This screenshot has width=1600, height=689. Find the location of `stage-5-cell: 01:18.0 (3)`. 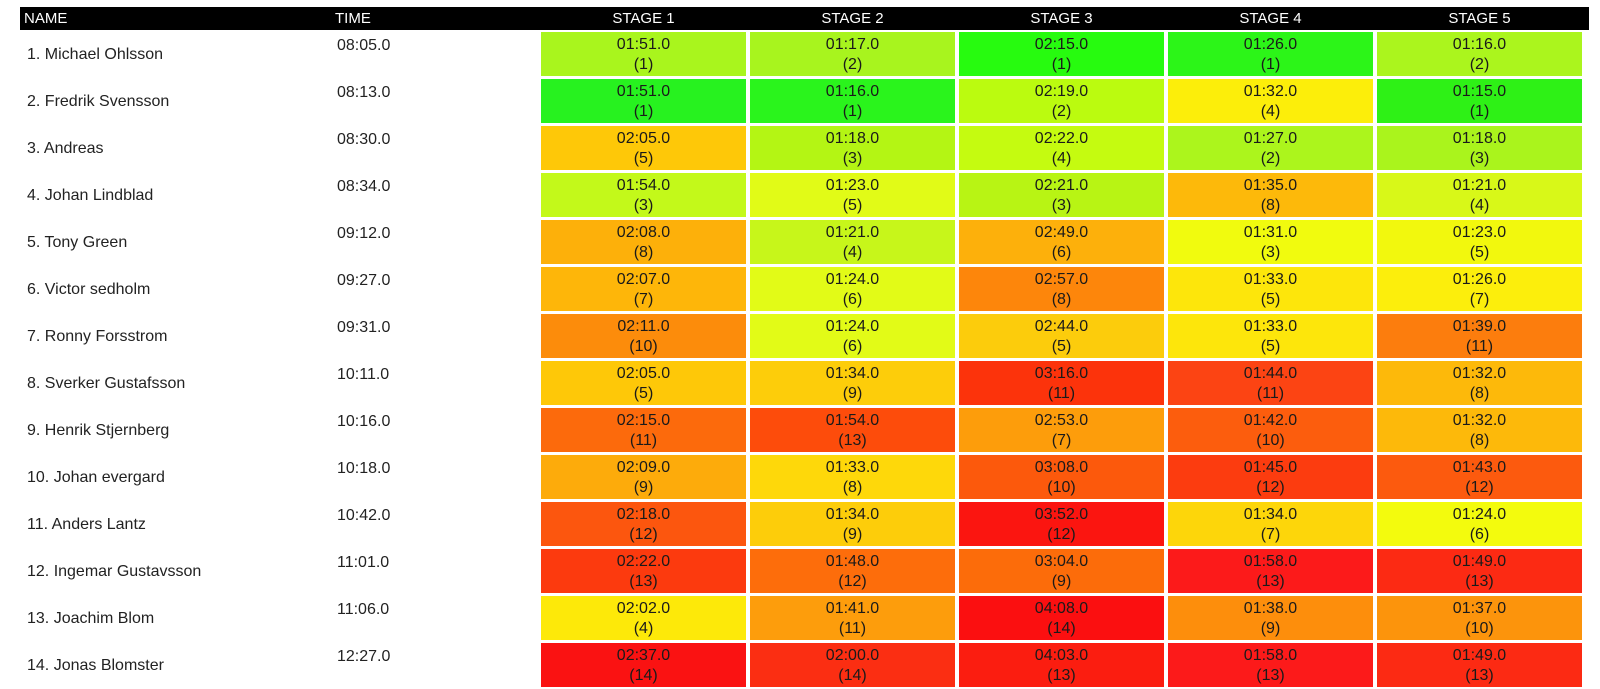

stage-5-cell: 01:18.0 (3) is located at coordinates (1479, 148).